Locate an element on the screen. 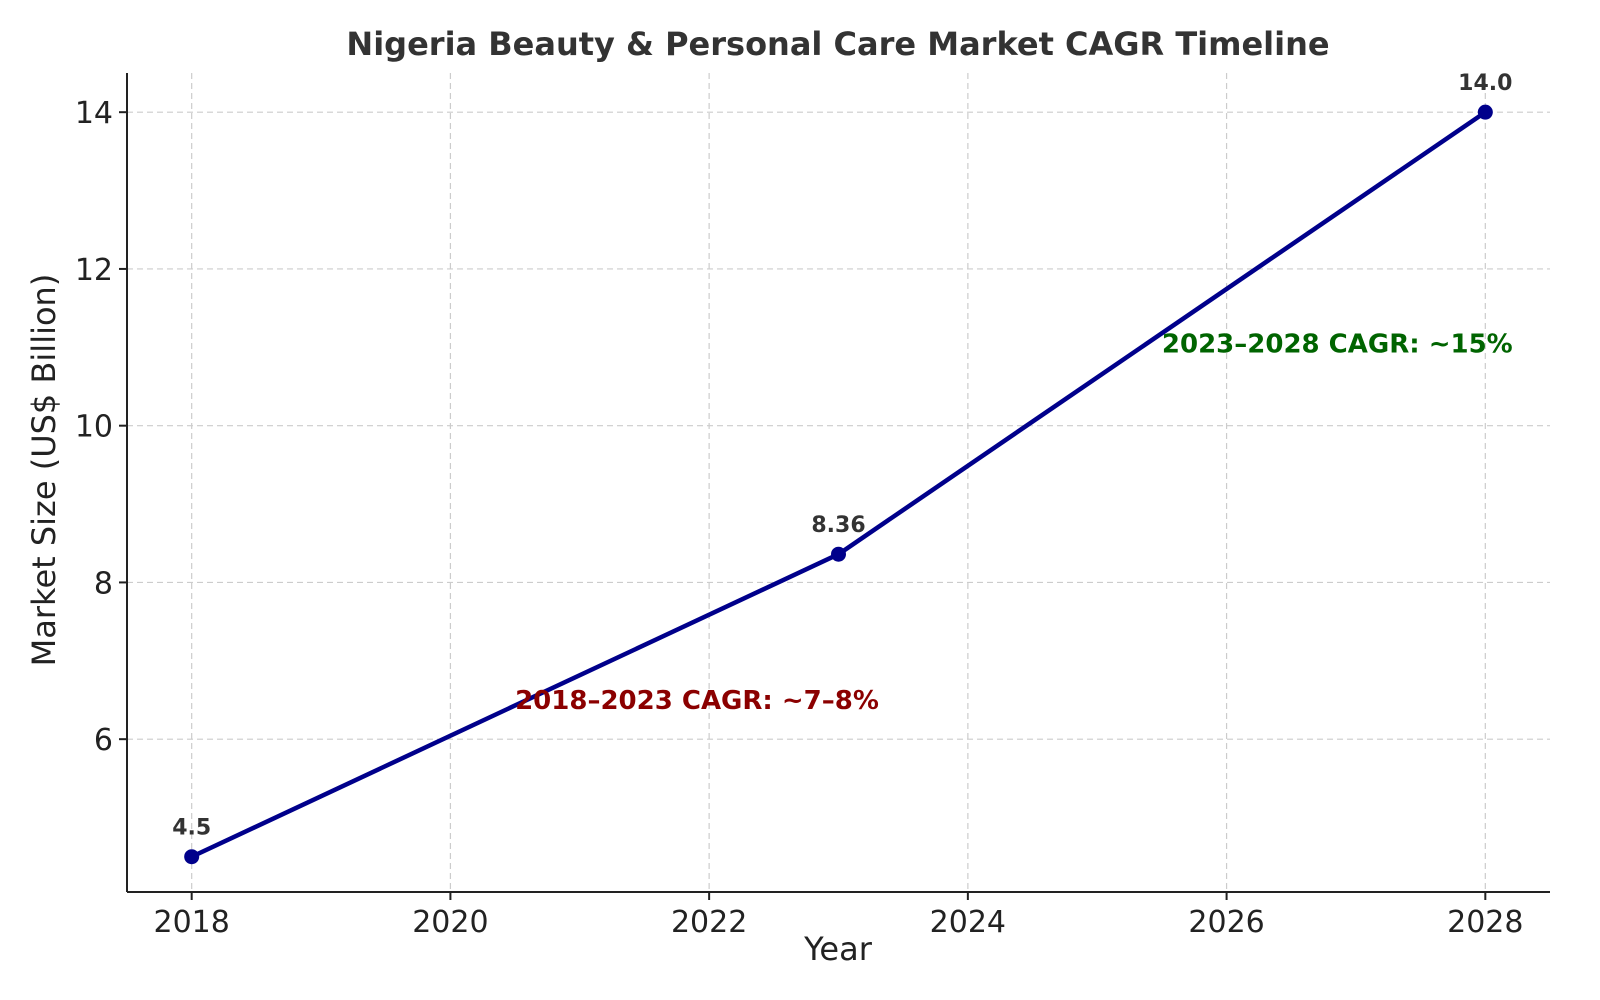 The width and height of the screenshot is (1600, 1000). y-axis-label: Market Size (US$ Billion) is located at coordinates (44, 470).